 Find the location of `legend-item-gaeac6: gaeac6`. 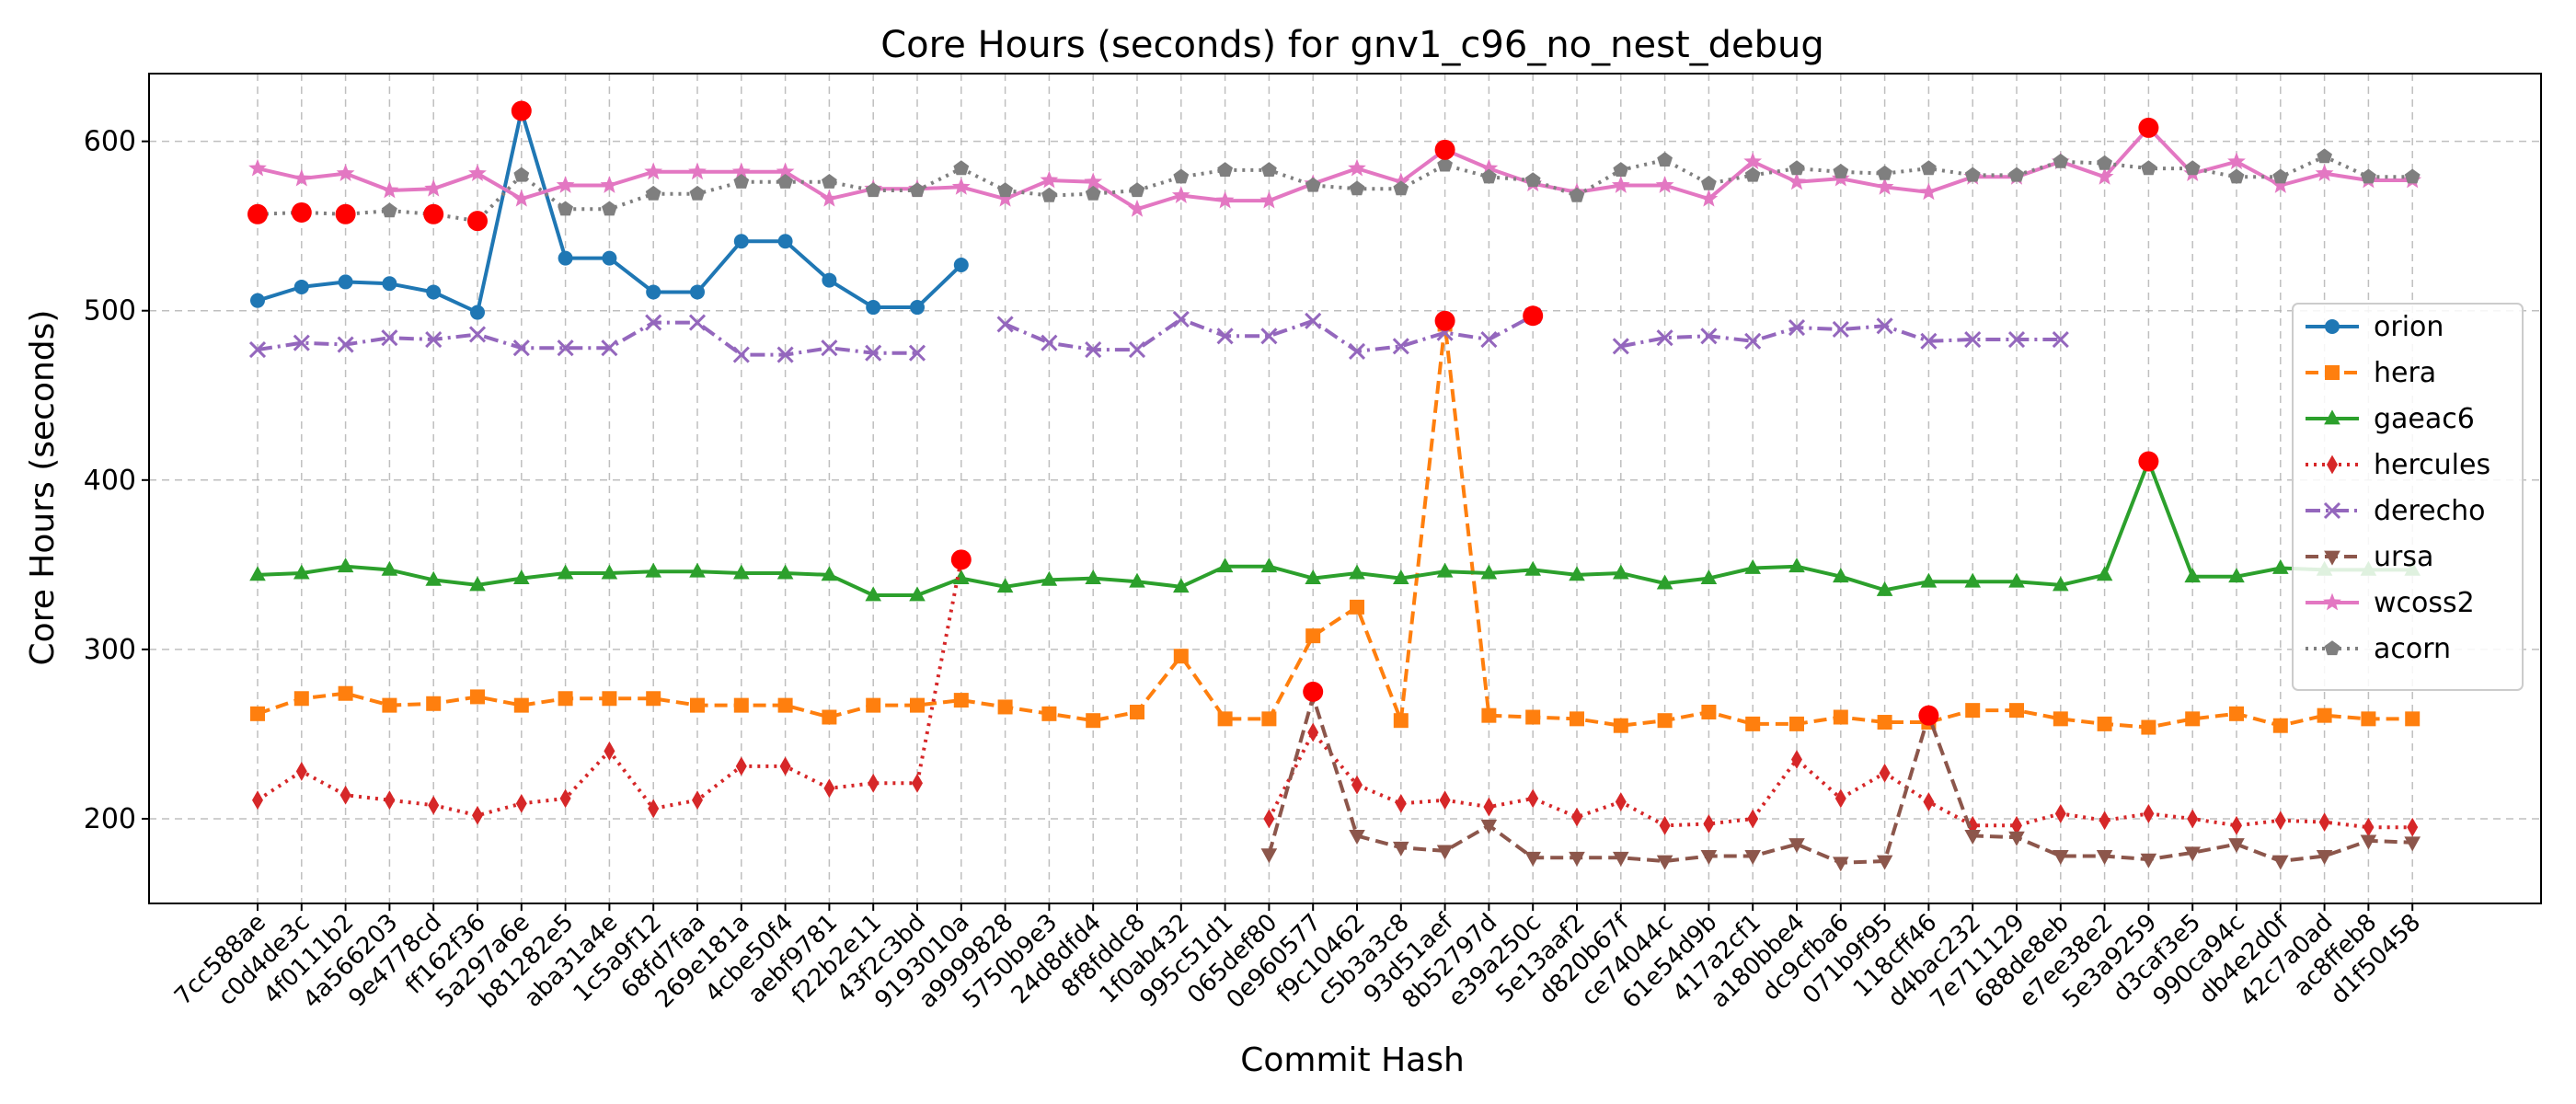

legend-item-gaeac6: gaeac6 is located at coordinates (2390, 419).